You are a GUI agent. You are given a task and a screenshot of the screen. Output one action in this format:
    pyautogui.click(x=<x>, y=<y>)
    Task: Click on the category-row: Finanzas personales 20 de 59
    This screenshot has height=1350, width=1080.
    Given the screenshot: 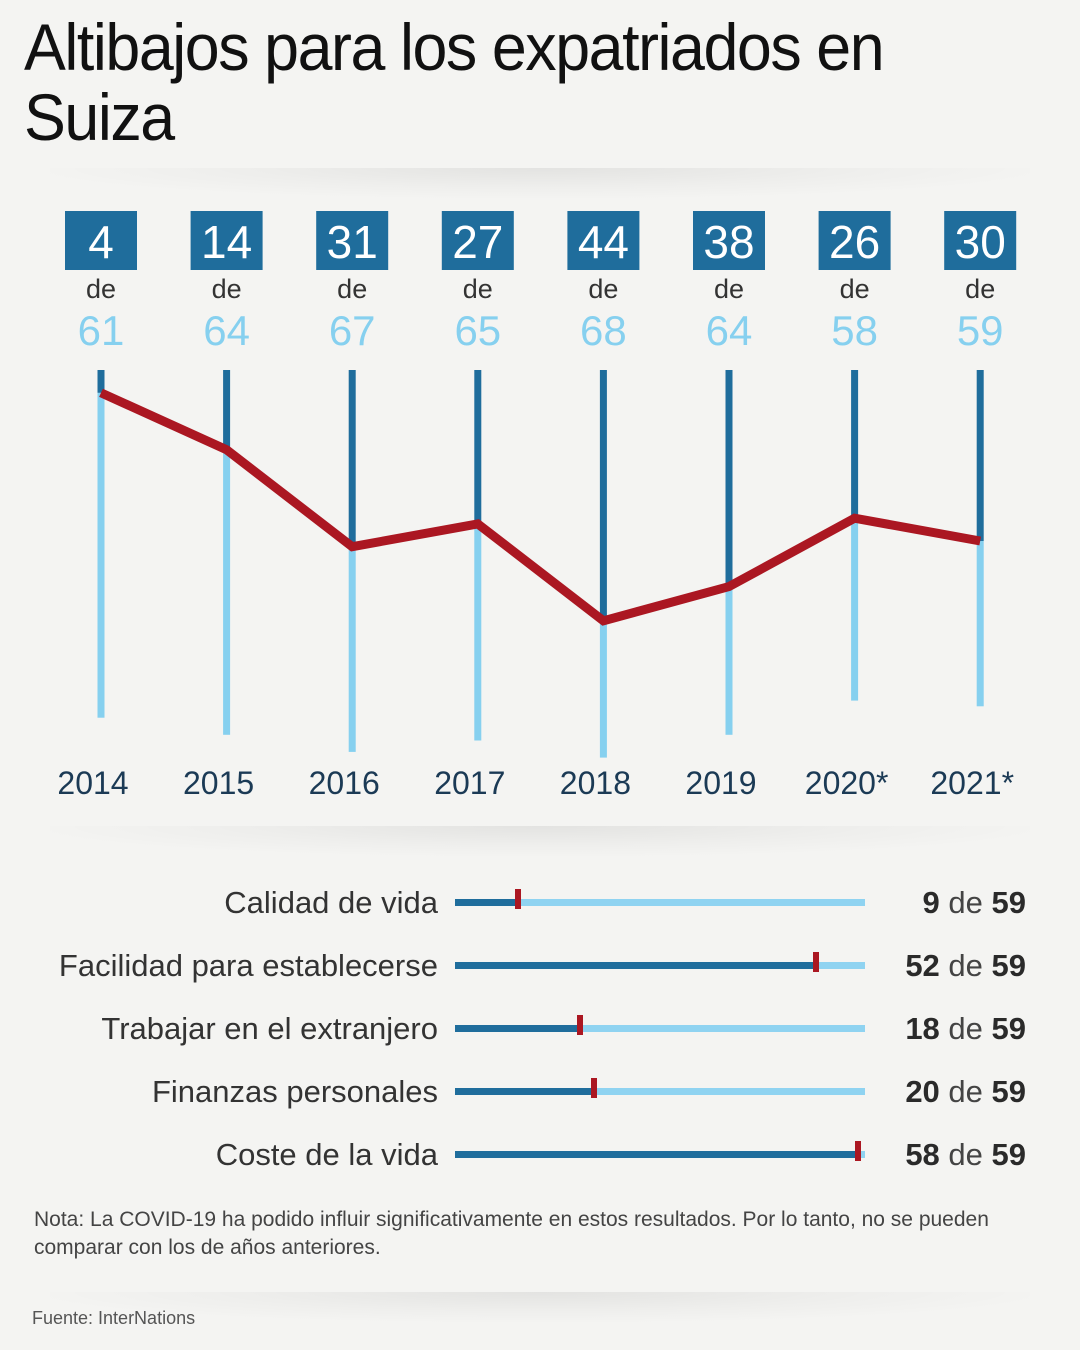 What is the action you would take?
    pyautogui.click(x=540, y=1097)
    